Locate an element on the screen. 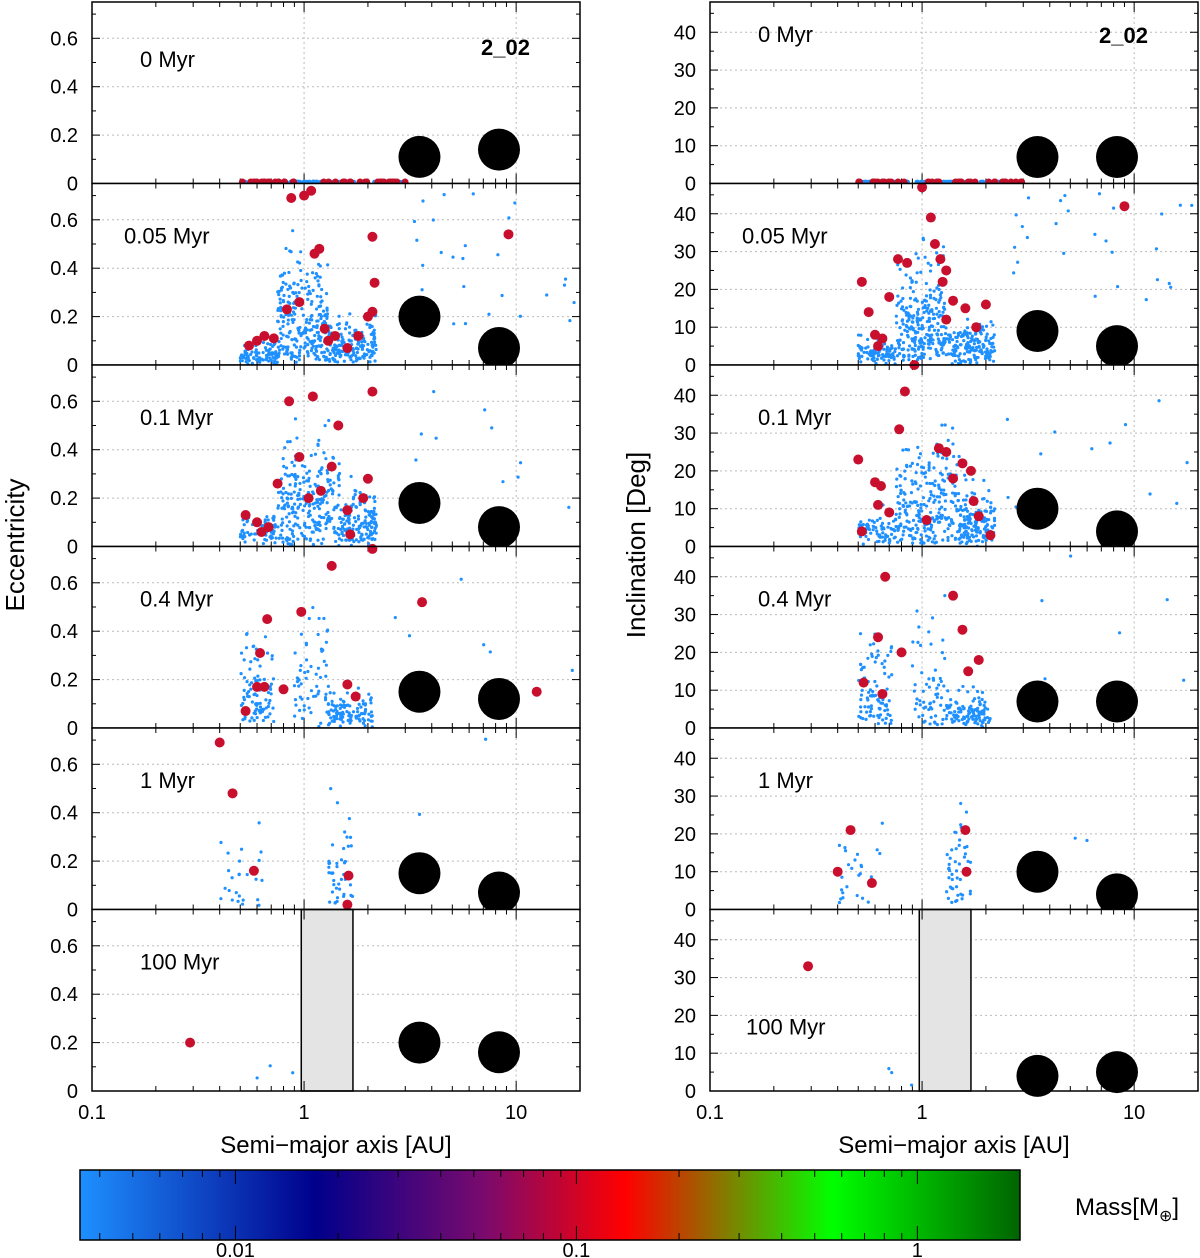 Image resolution: width=1200 pixels, height=1258 pixels. shaded-band is located at coordinates (945, 1000).